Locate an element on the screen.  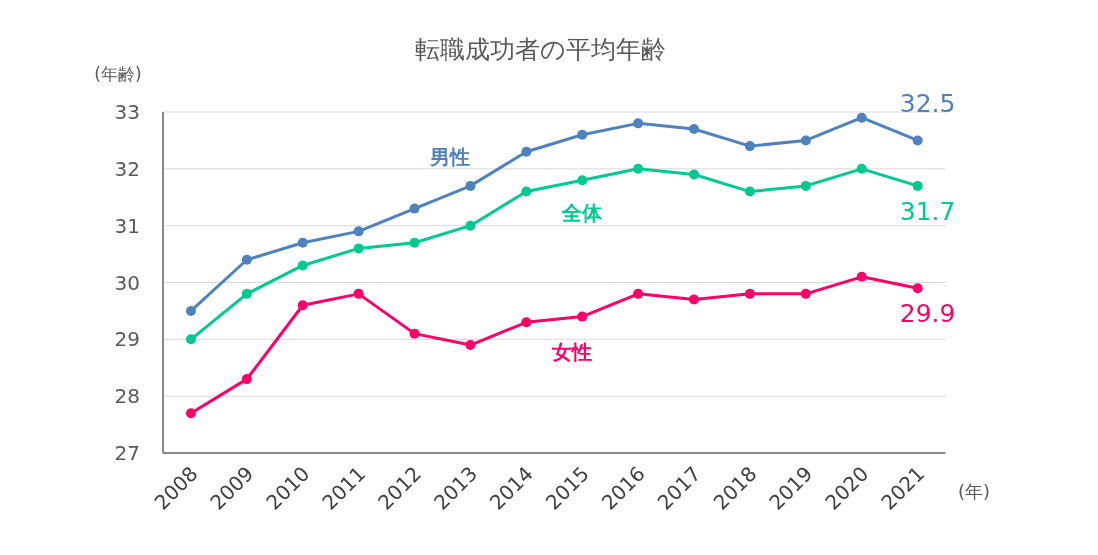
data-label: 31.7 is located at coordinates (927, 211).